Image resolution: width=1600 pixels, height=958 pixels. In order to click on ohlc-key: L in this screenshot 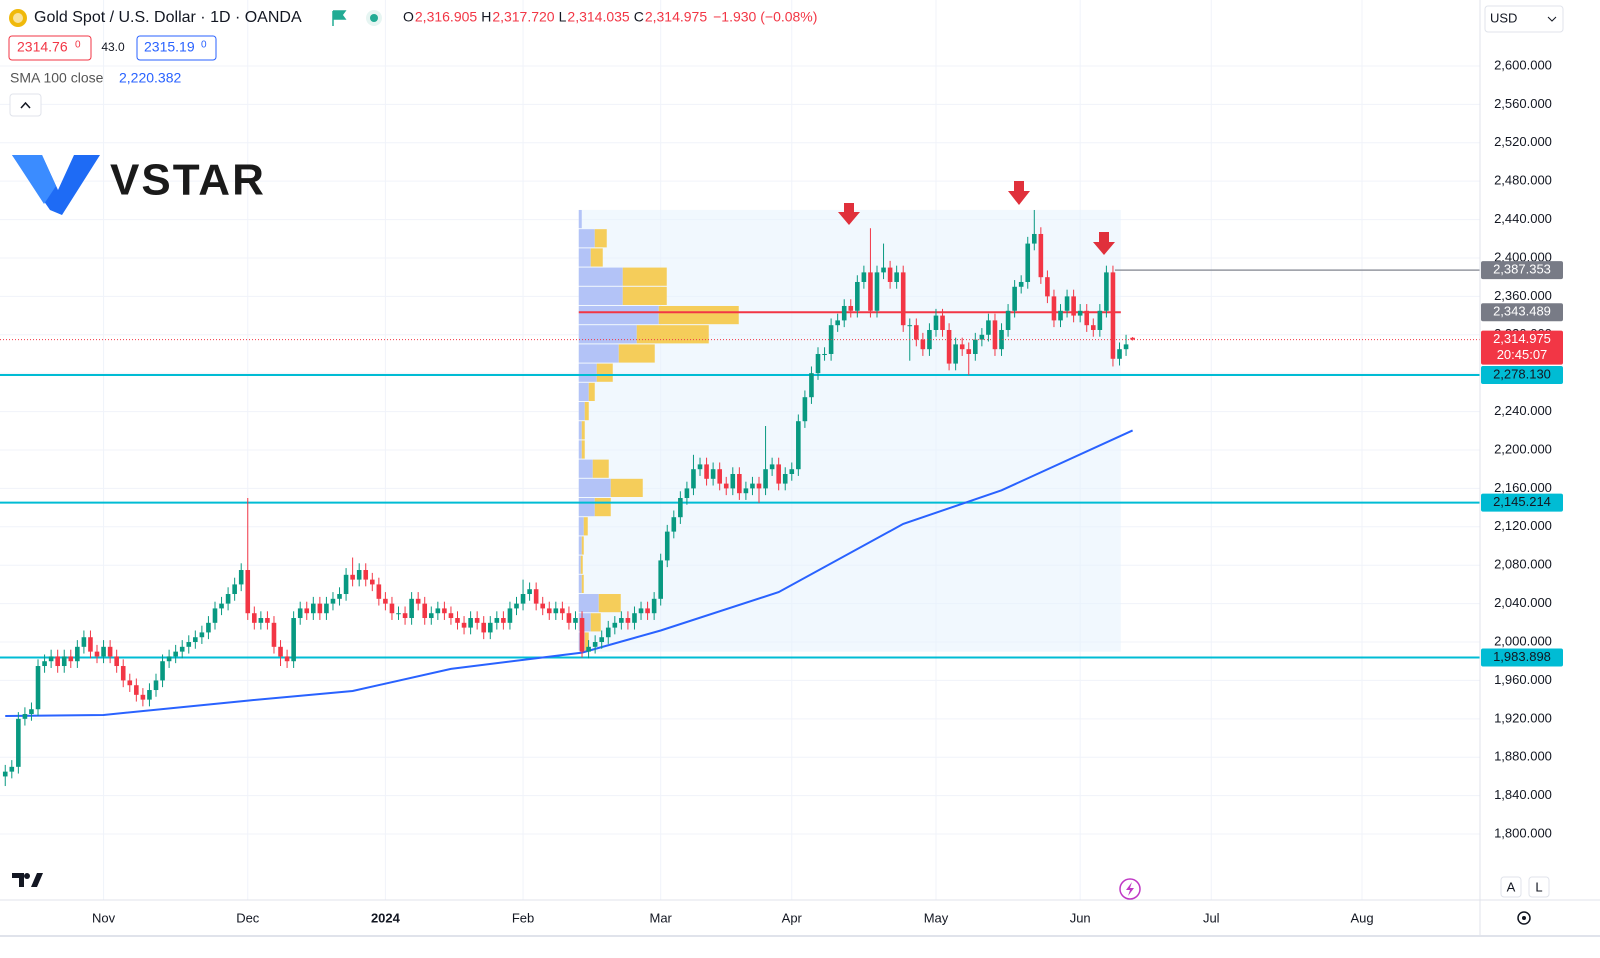, I will do `click(563, 17)`.